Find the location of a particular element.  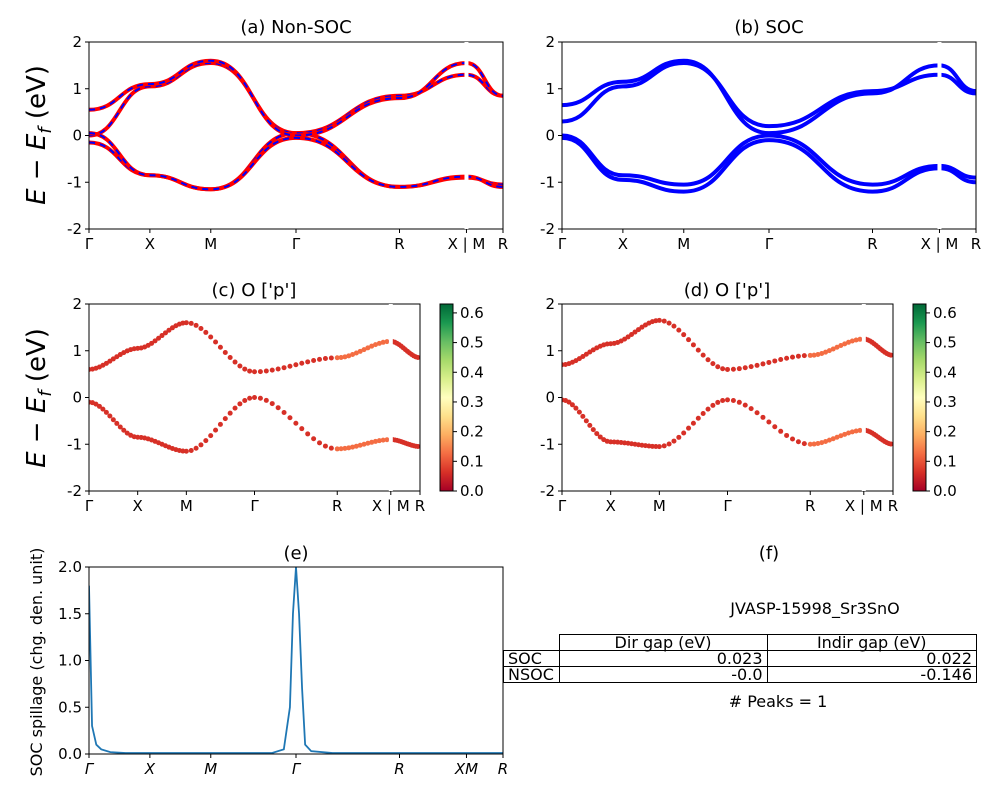

panel-d-title: (d) O ['p'] is located at coordinates (727, 290).